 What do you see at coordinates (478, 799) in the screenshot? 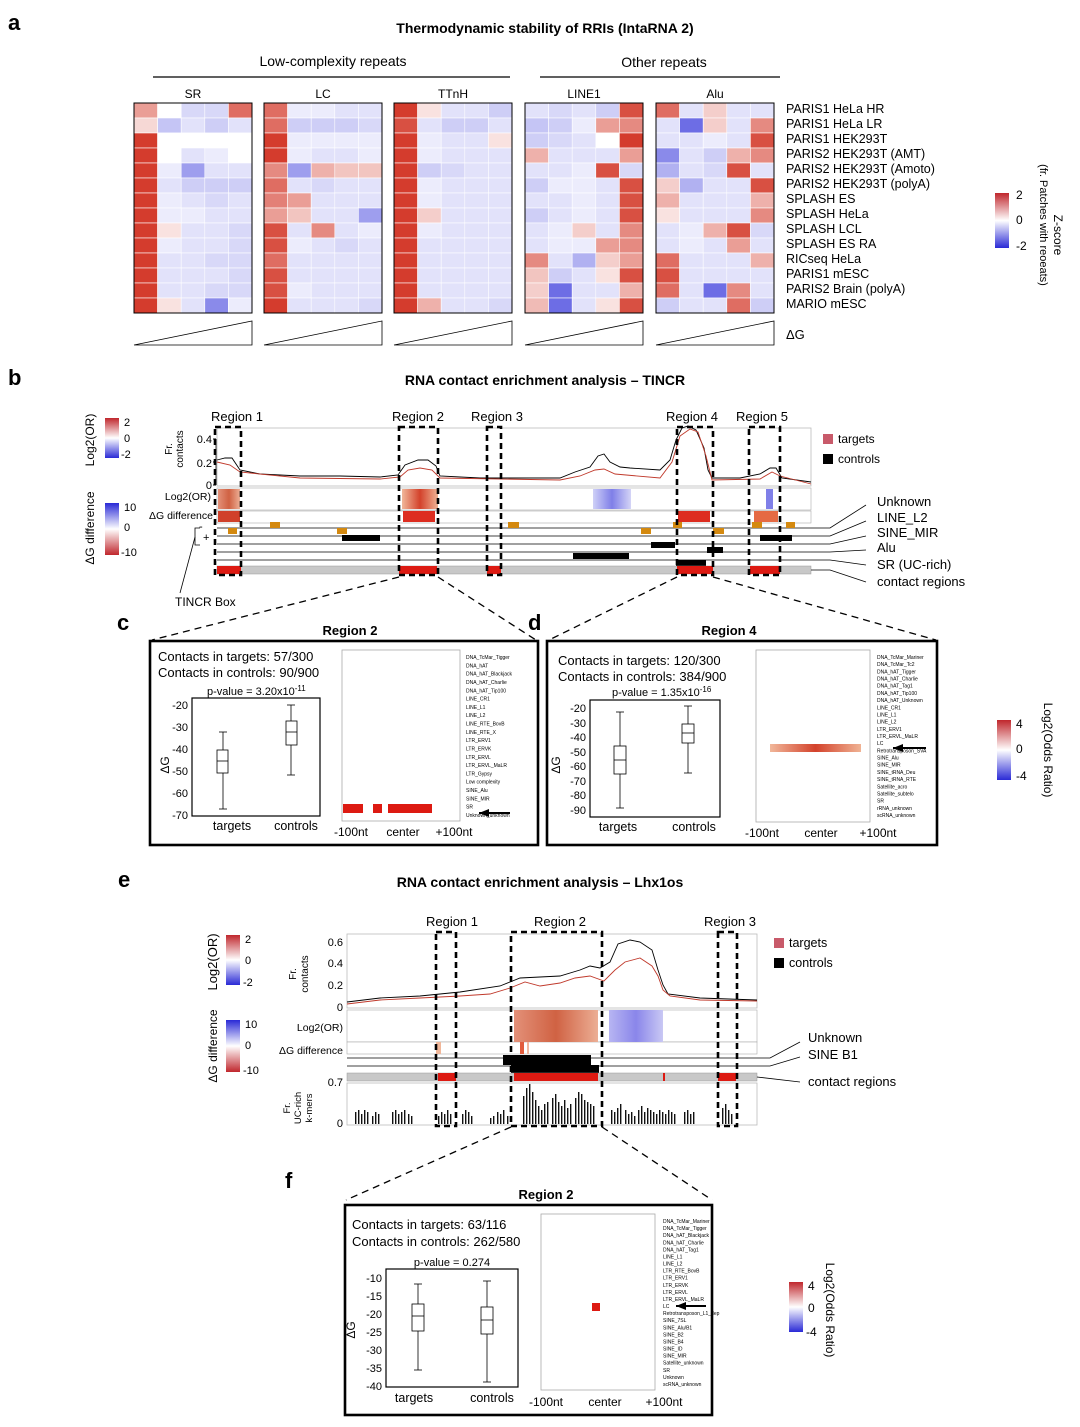
I see `repeat-label: SINE_MIR` at bounding box center [478, 799].